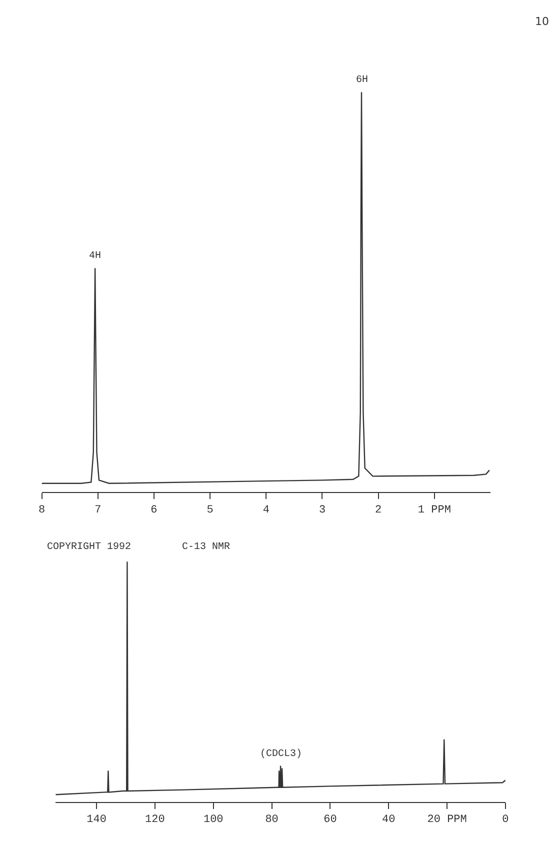 This screenshot has height=853, width=560. What do you see at coordinates (378, 510) in the screenshot?
I see `x-tick-label: 2` at bounding box center [378, 510].